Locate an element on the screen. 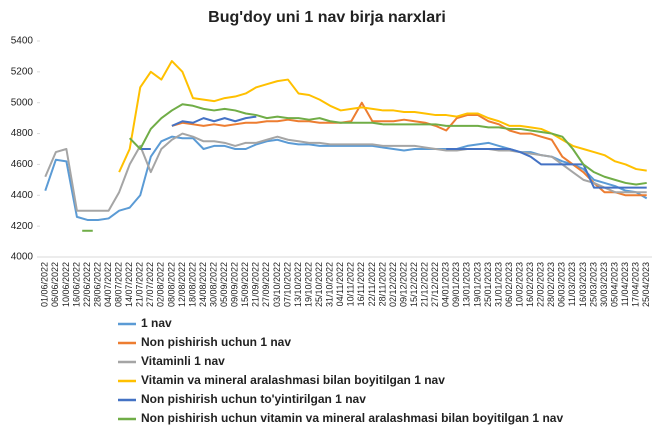 The image size is (654, 425). x-tick-label: 25/03/2023 is located at coordinates (593, 284).